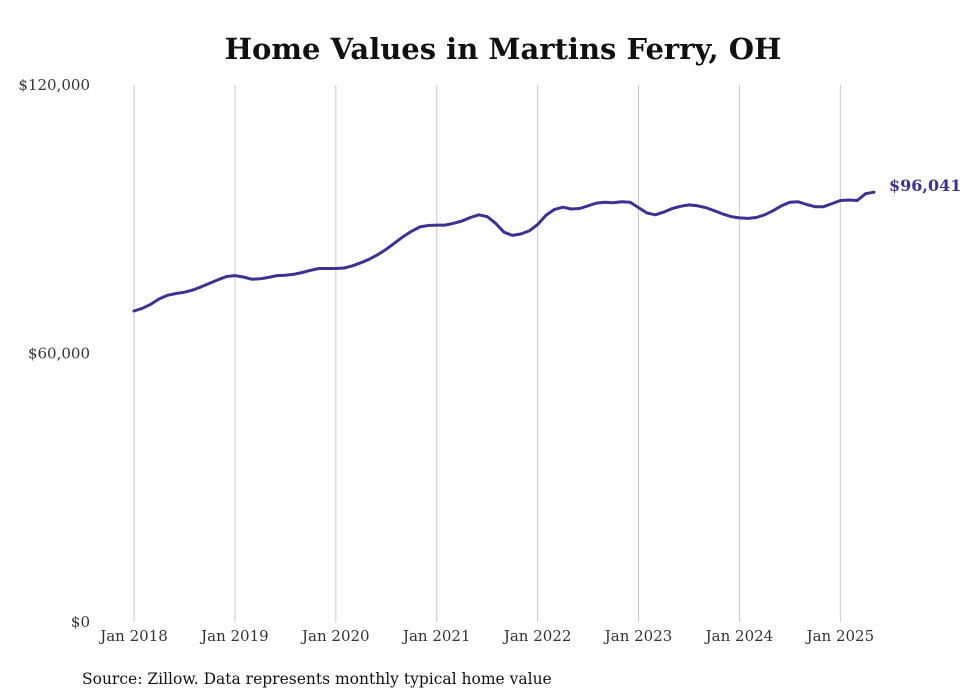  I want to click on x-tick-label: Jan 2018, so click(133, 636).